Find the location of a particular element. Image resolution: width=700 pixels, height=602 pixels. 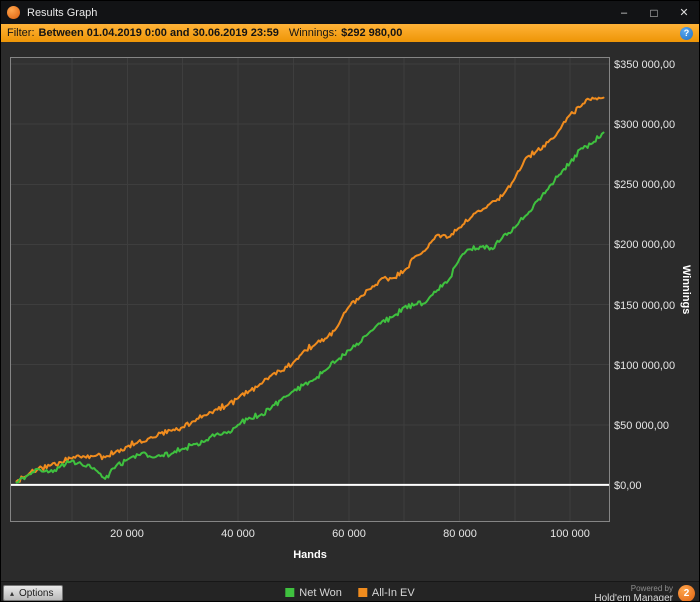

options-button: ▴ Options is located at coordinates (33, 593).